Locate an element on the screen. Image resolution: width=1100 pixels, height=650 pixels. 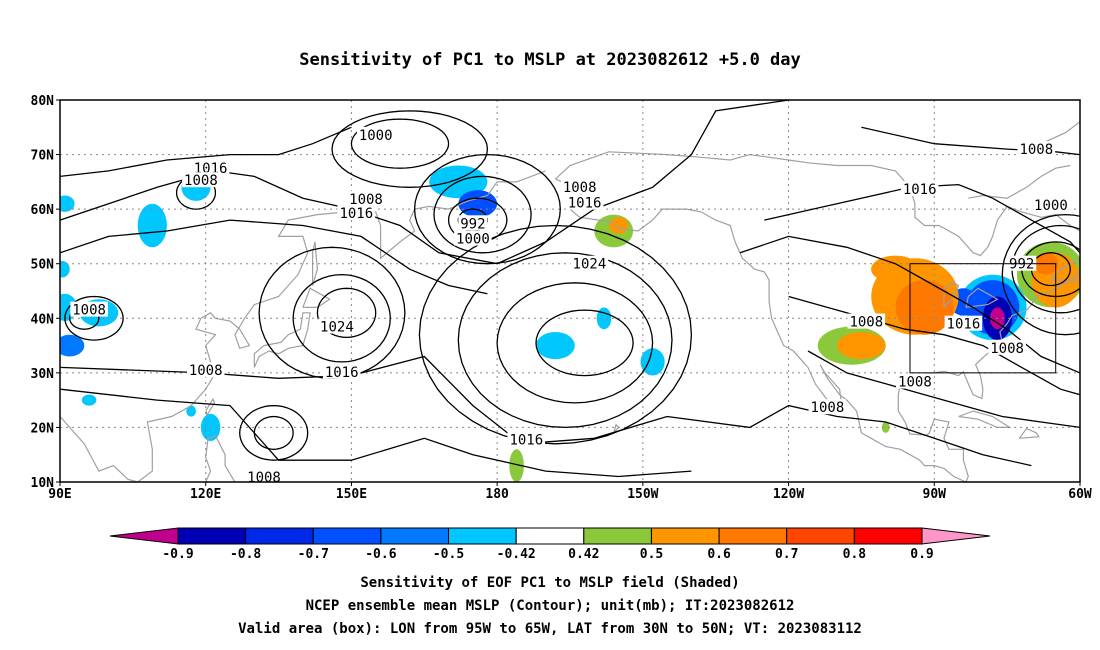
contour-label: 1024 is located at coordinates (590, 265).